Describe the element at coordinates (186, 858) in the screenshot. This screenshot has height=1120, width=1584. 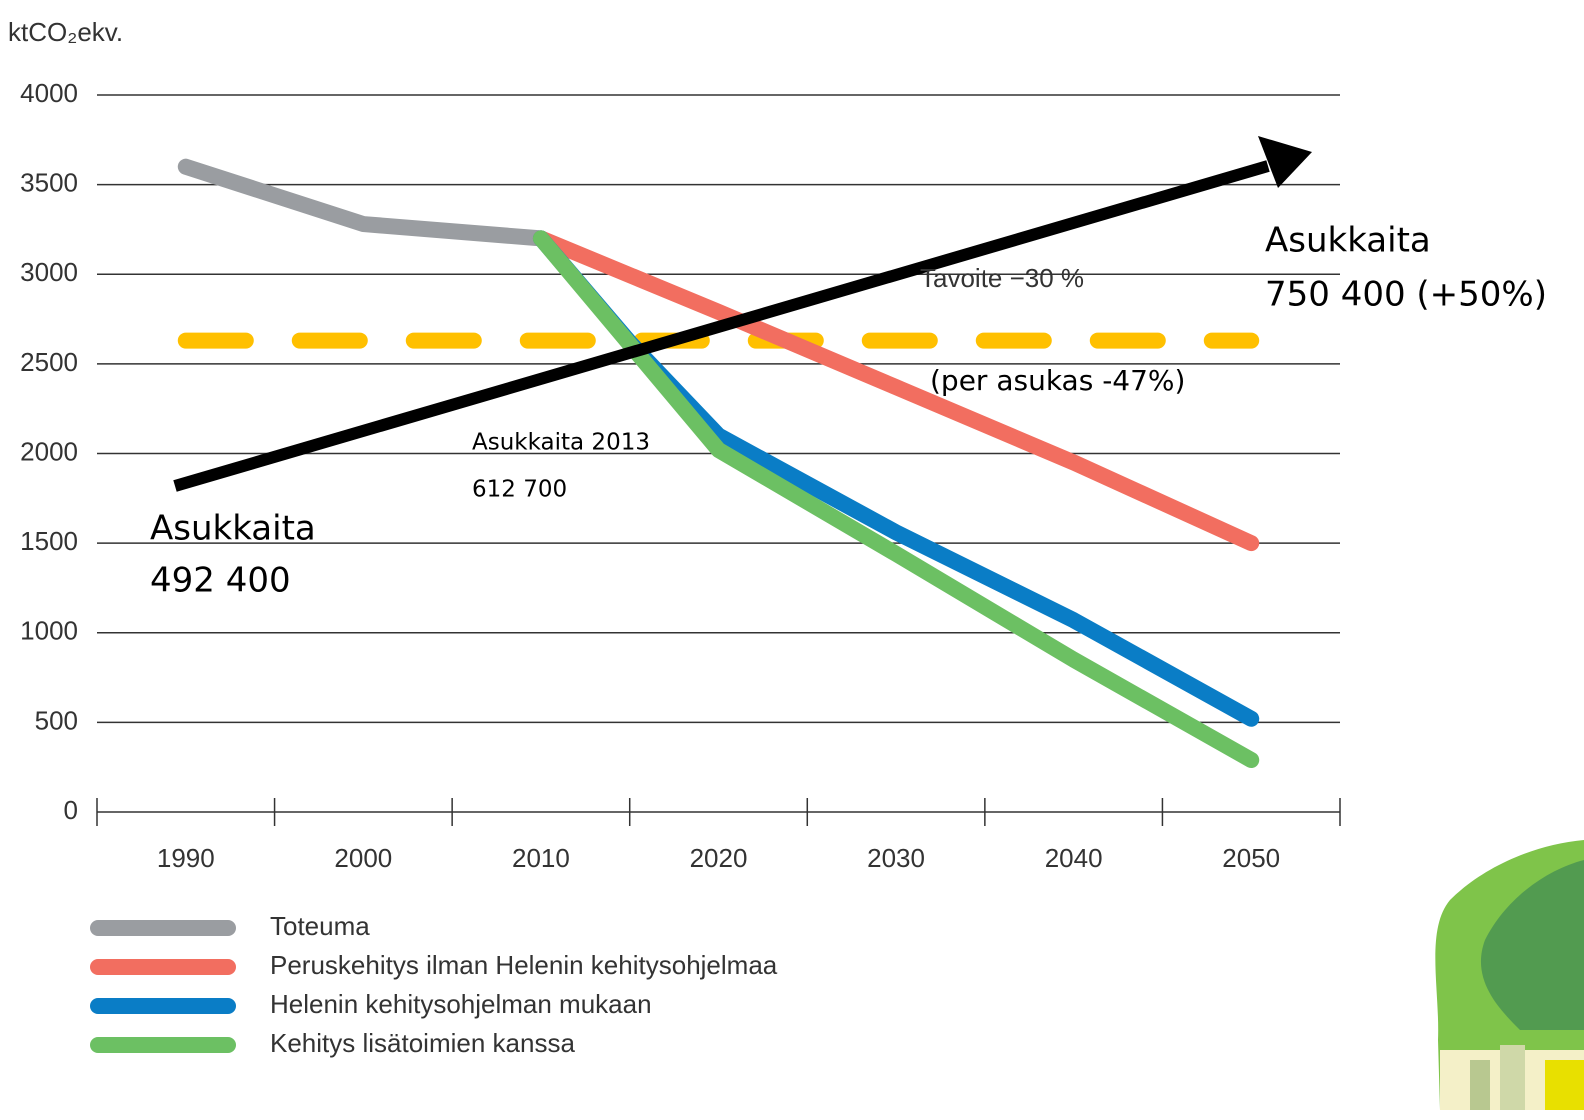
I see `x-tick-label: 1990` at that location.